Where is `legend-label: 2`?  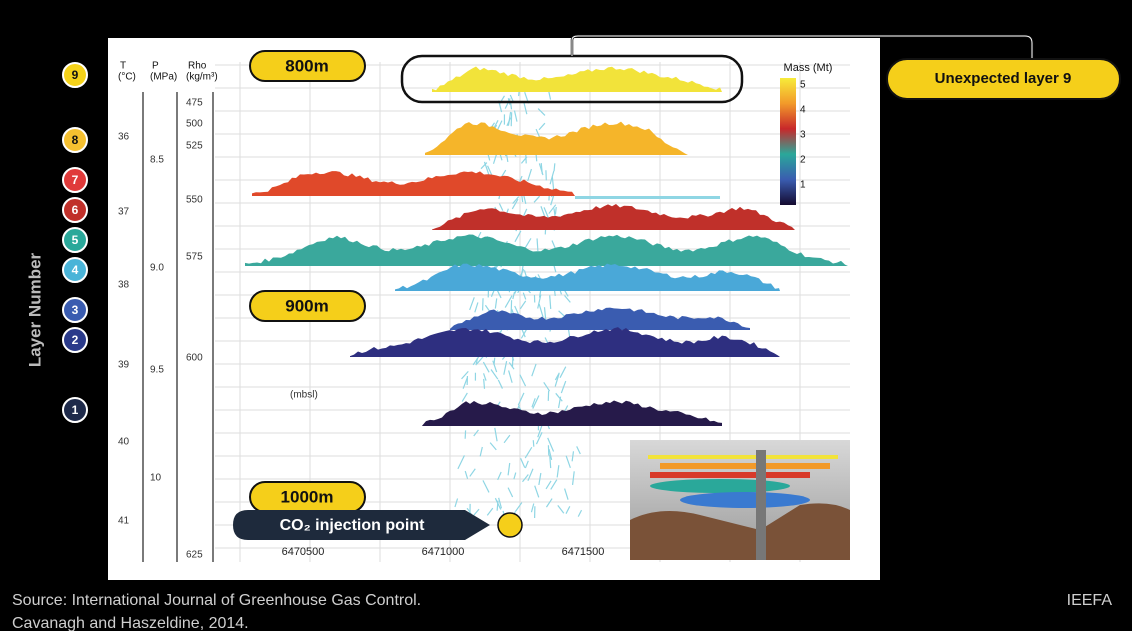
legend-label: 2 is located at coordinates (803, 160).